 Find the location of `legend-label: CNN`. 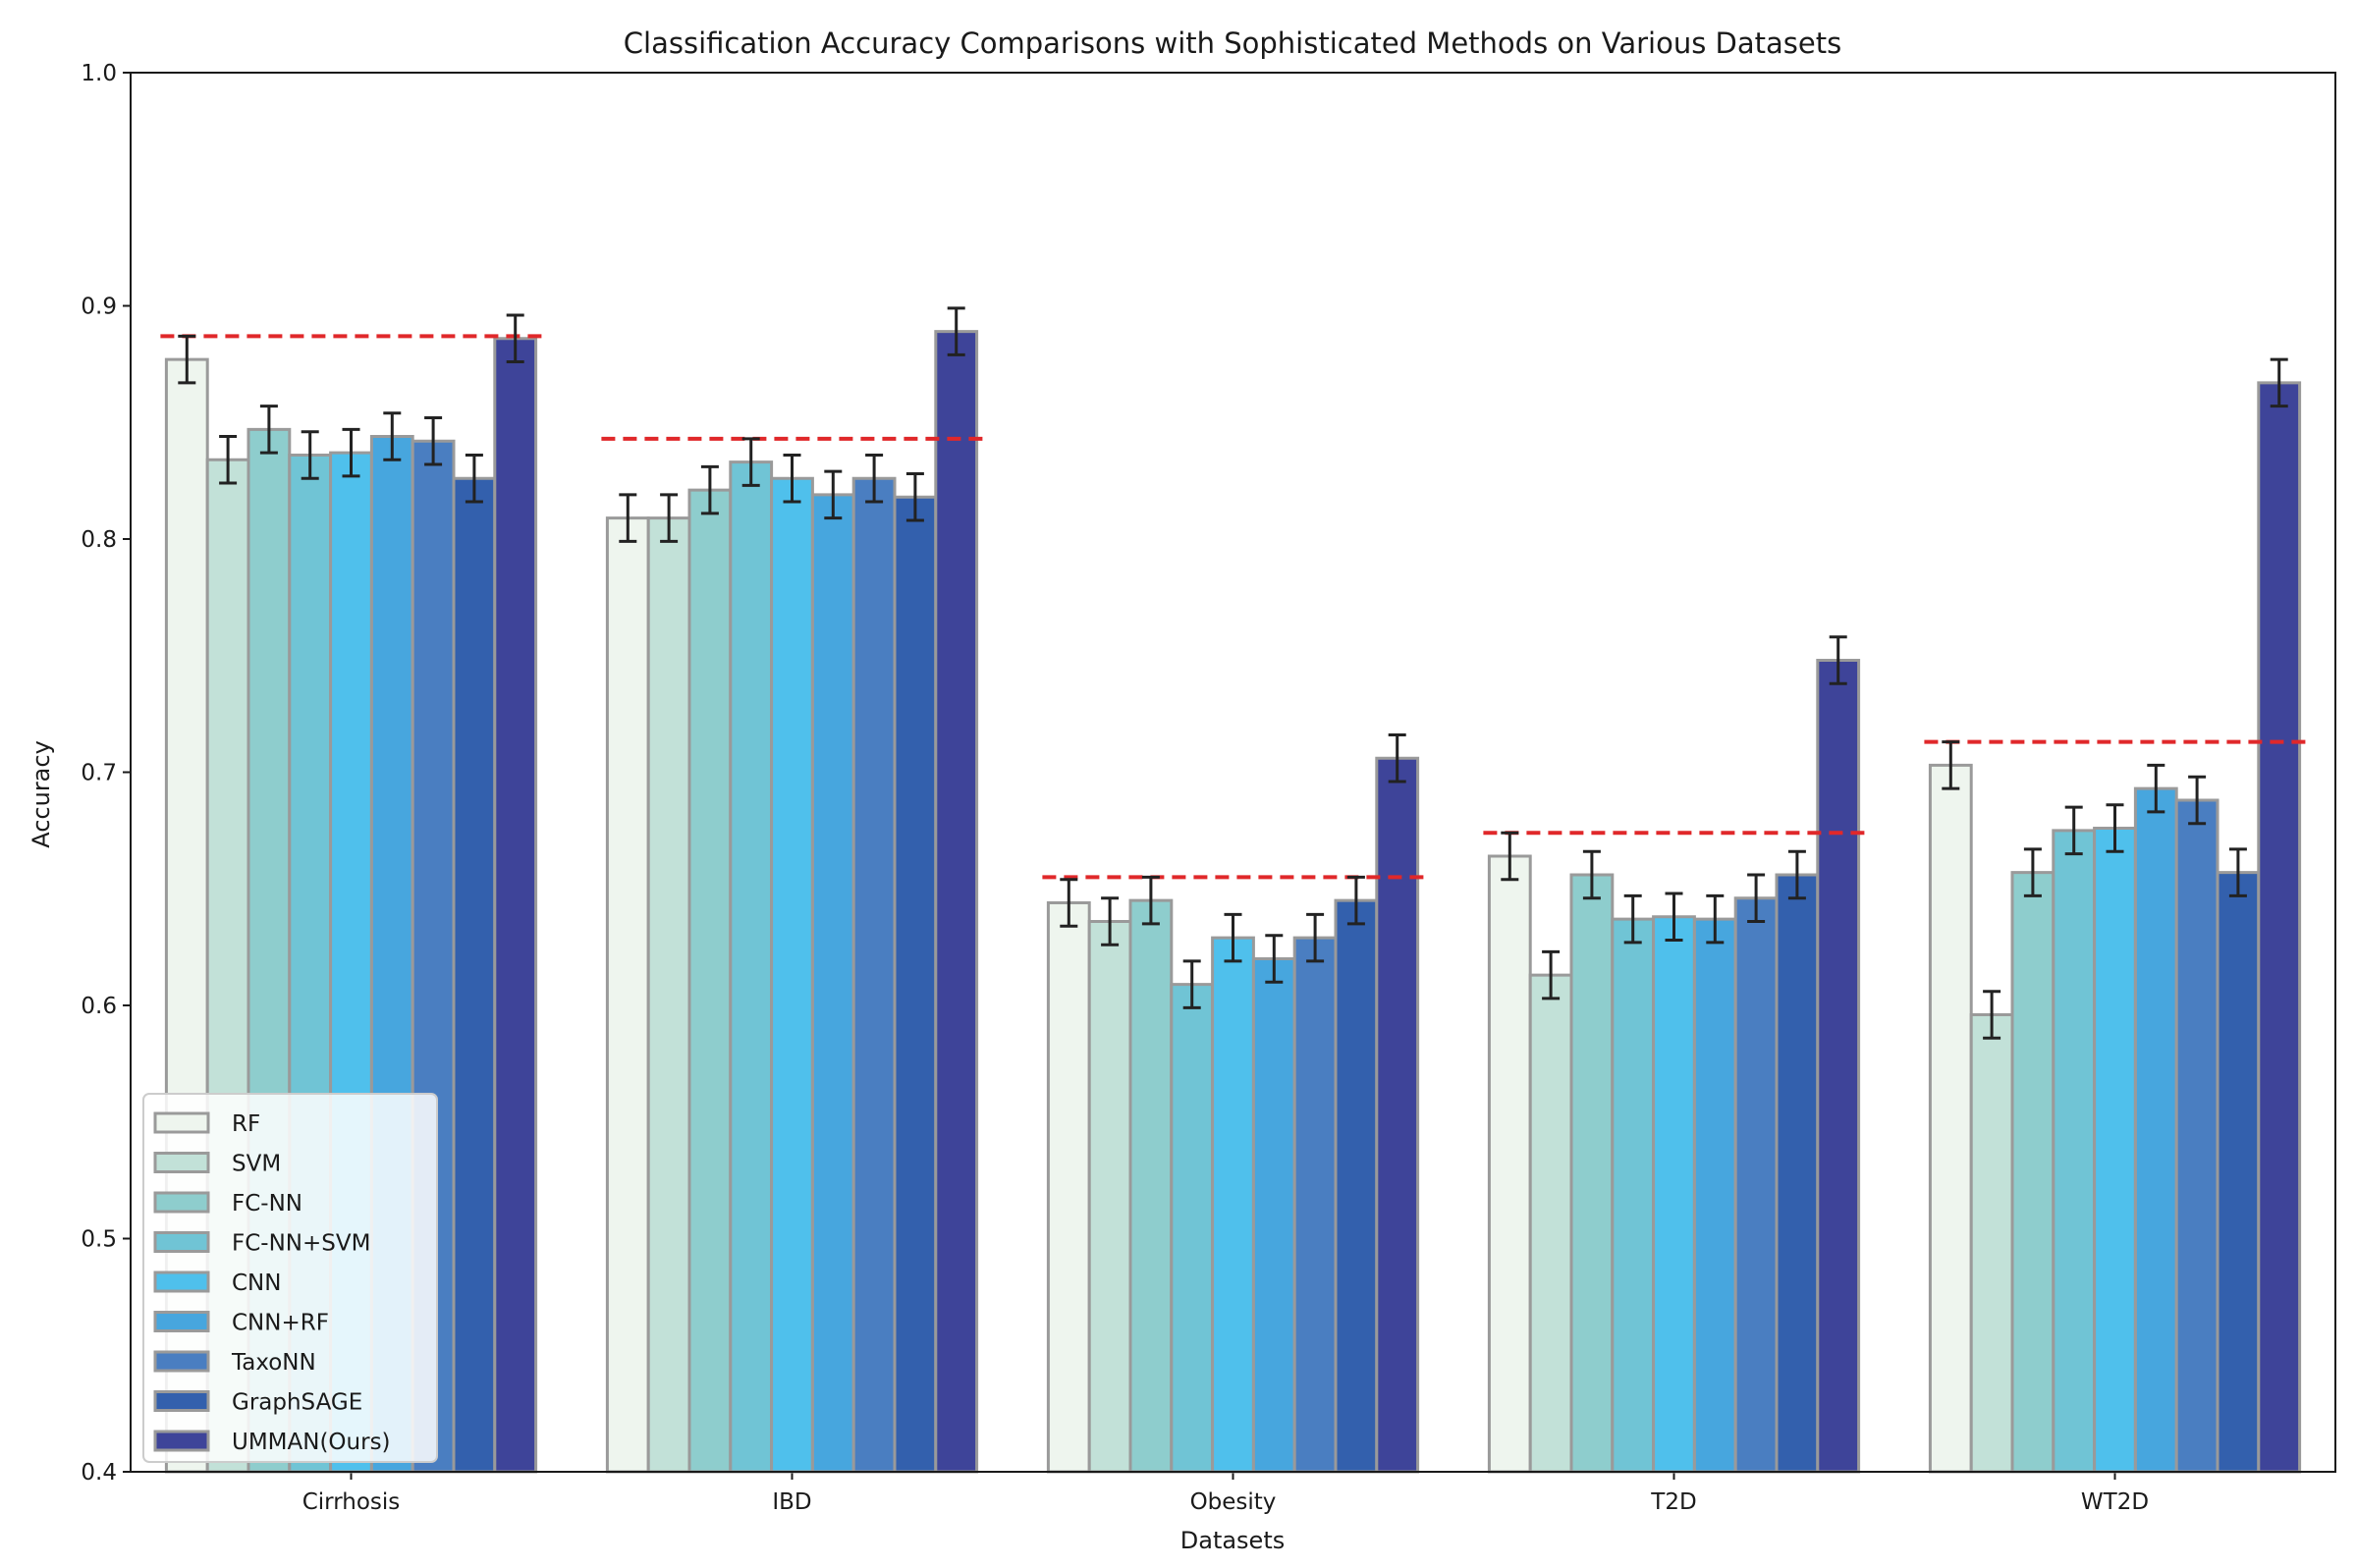

legend-label: CNN is located at coordinates (256, 1283).